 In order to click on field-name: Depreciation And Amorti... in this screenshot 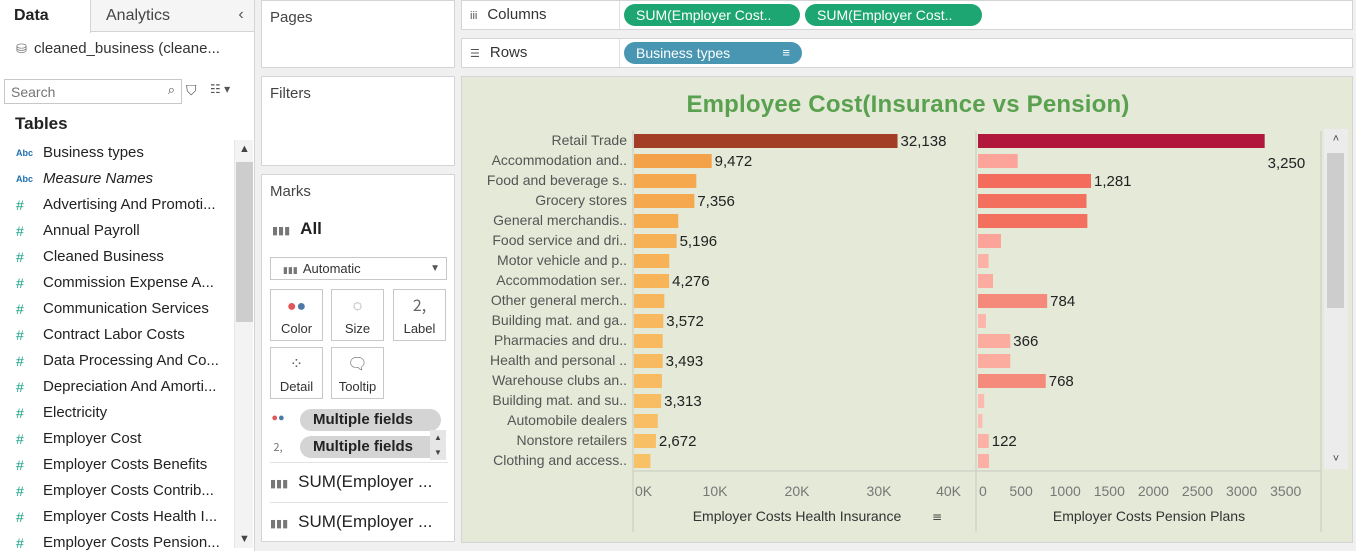, I will do `click(130, 386)`.